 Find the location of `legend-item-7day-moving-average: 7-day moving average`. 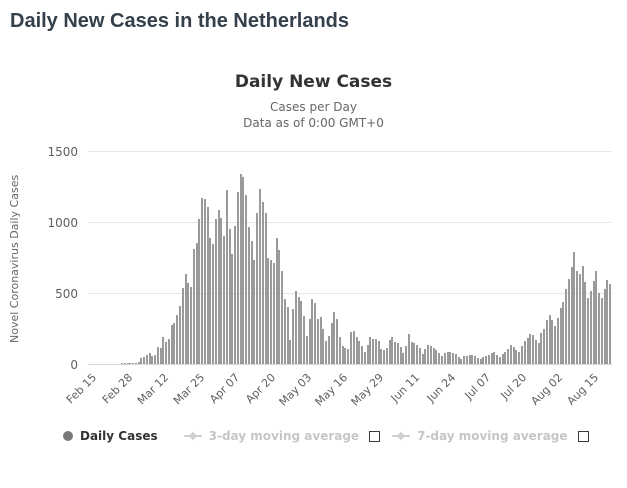

legend-item-7day-moving-average: 7-day moving average is located at coordinates (480, 436).